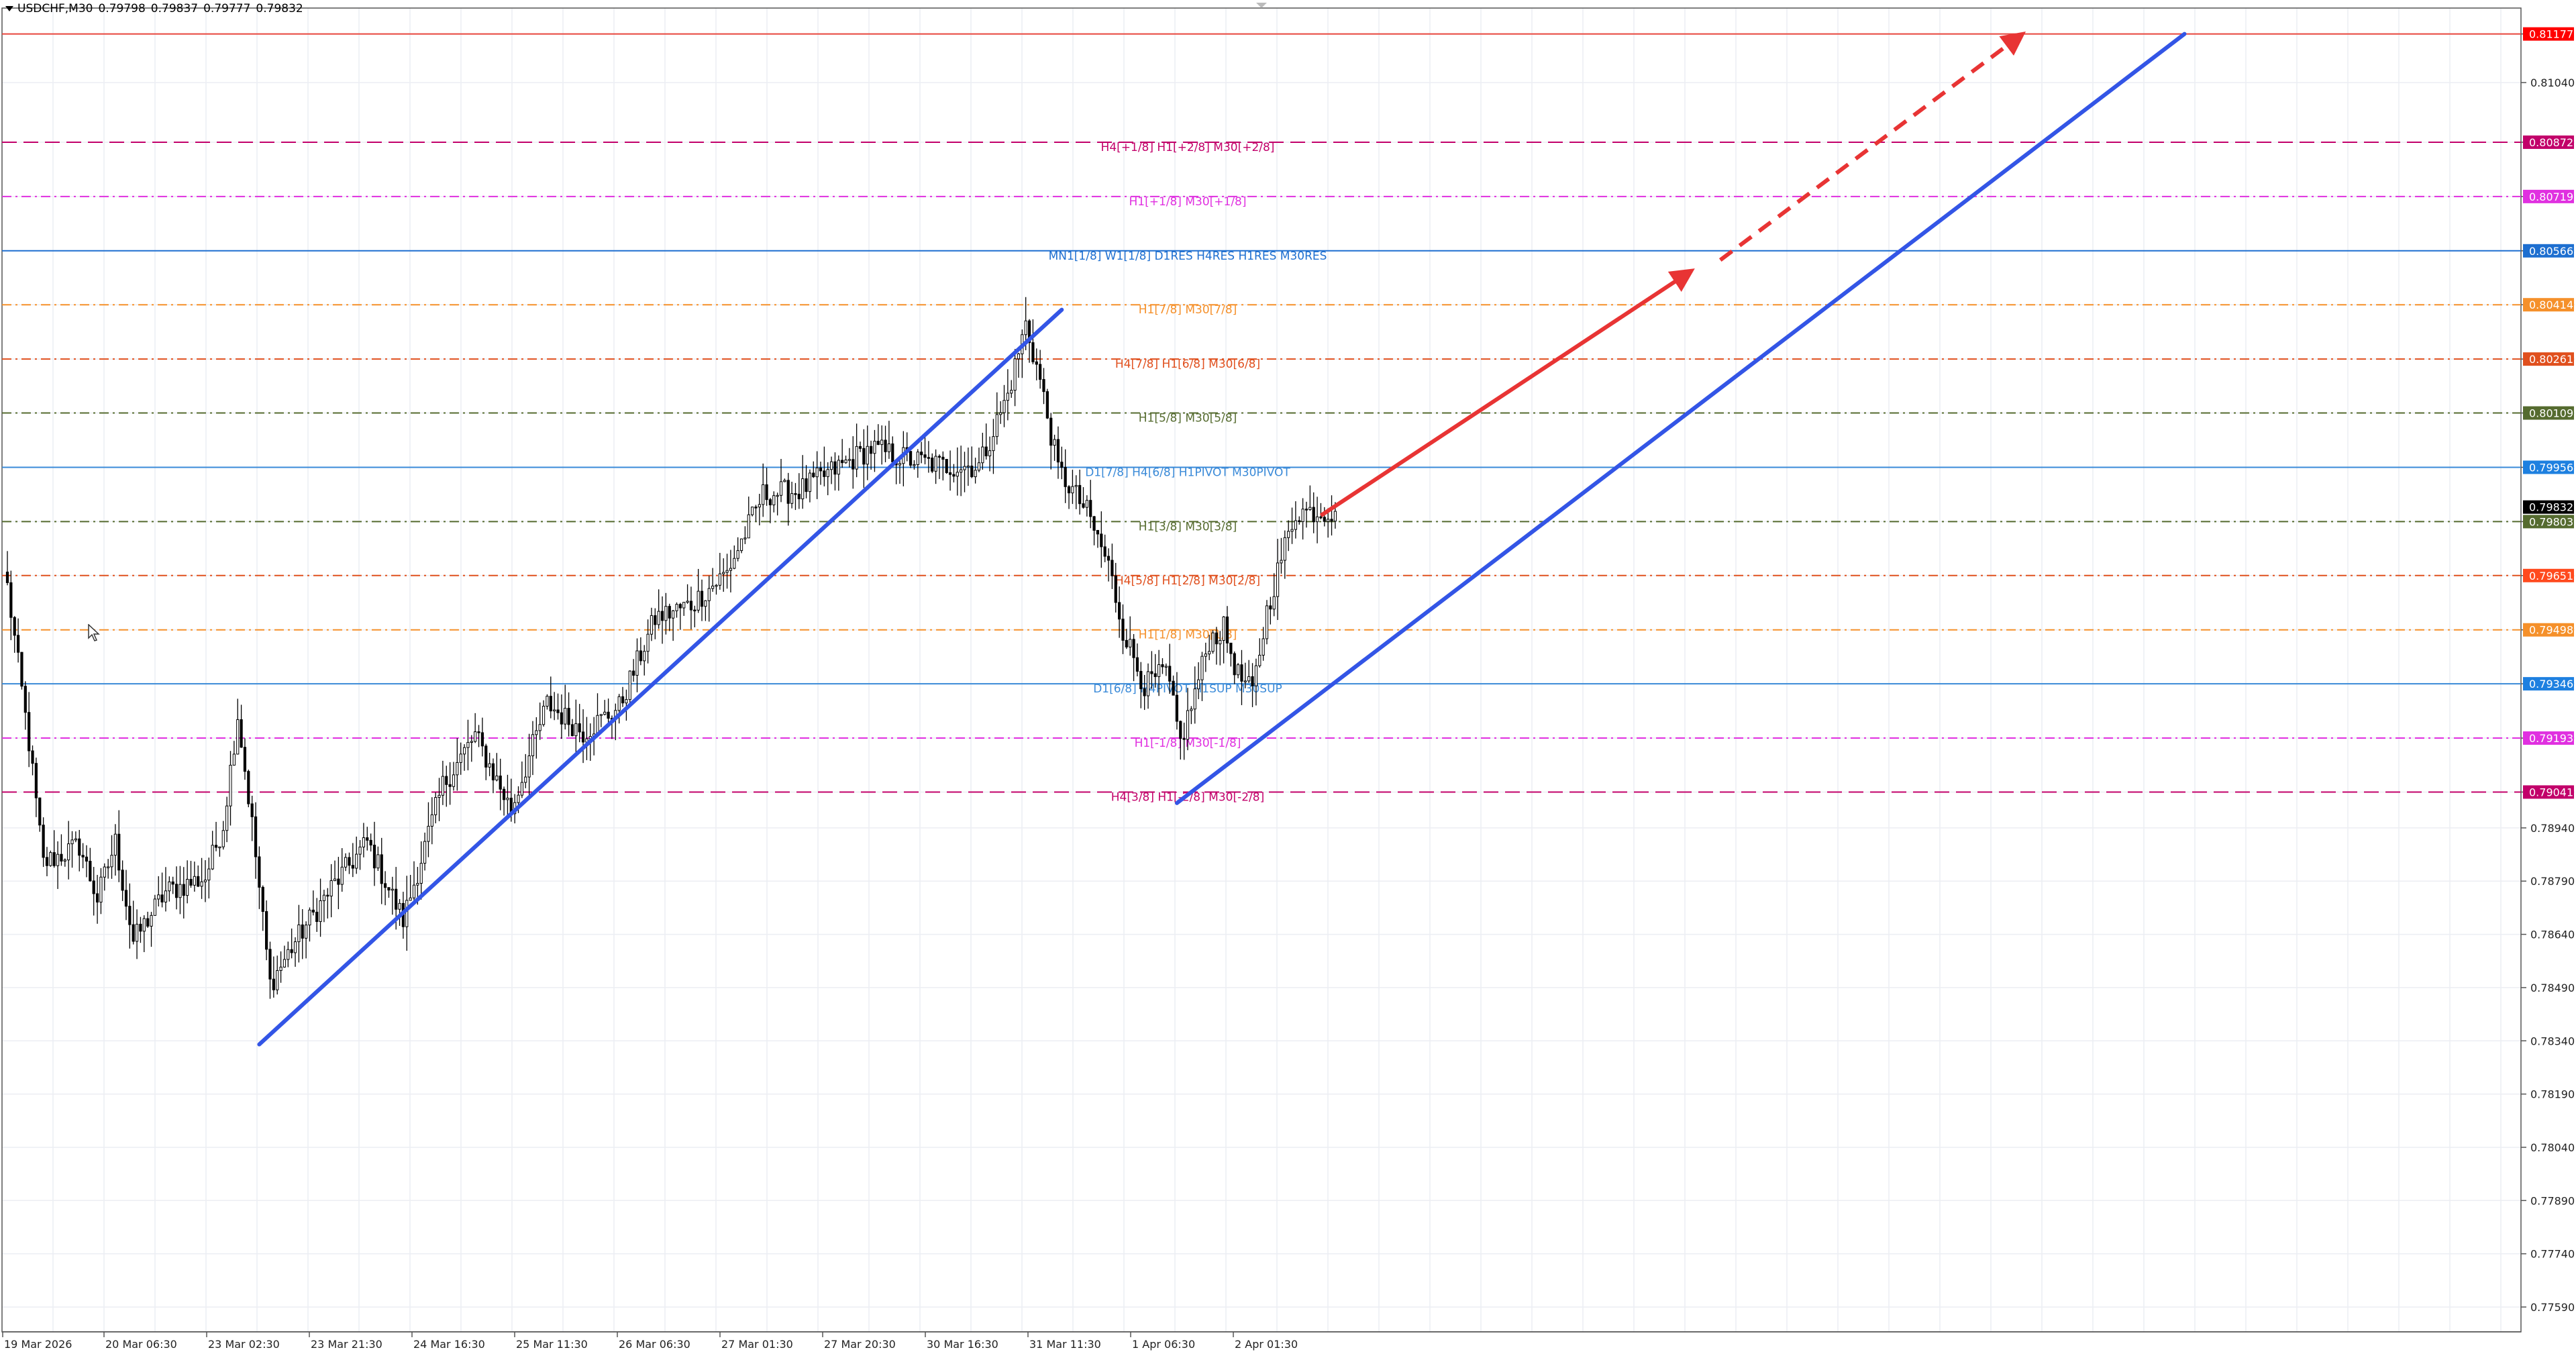  I want to click on time-tick-label: 23 Mar 02:30, so click(244, 1344).